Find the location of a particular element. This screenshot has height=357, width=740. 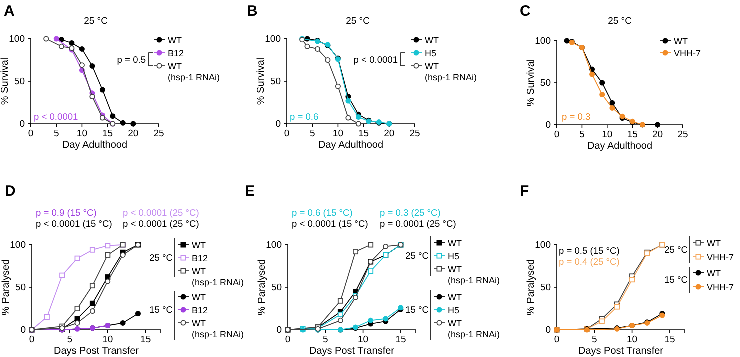

annotation: p = 0.6 is located at coordinates (304, 117).